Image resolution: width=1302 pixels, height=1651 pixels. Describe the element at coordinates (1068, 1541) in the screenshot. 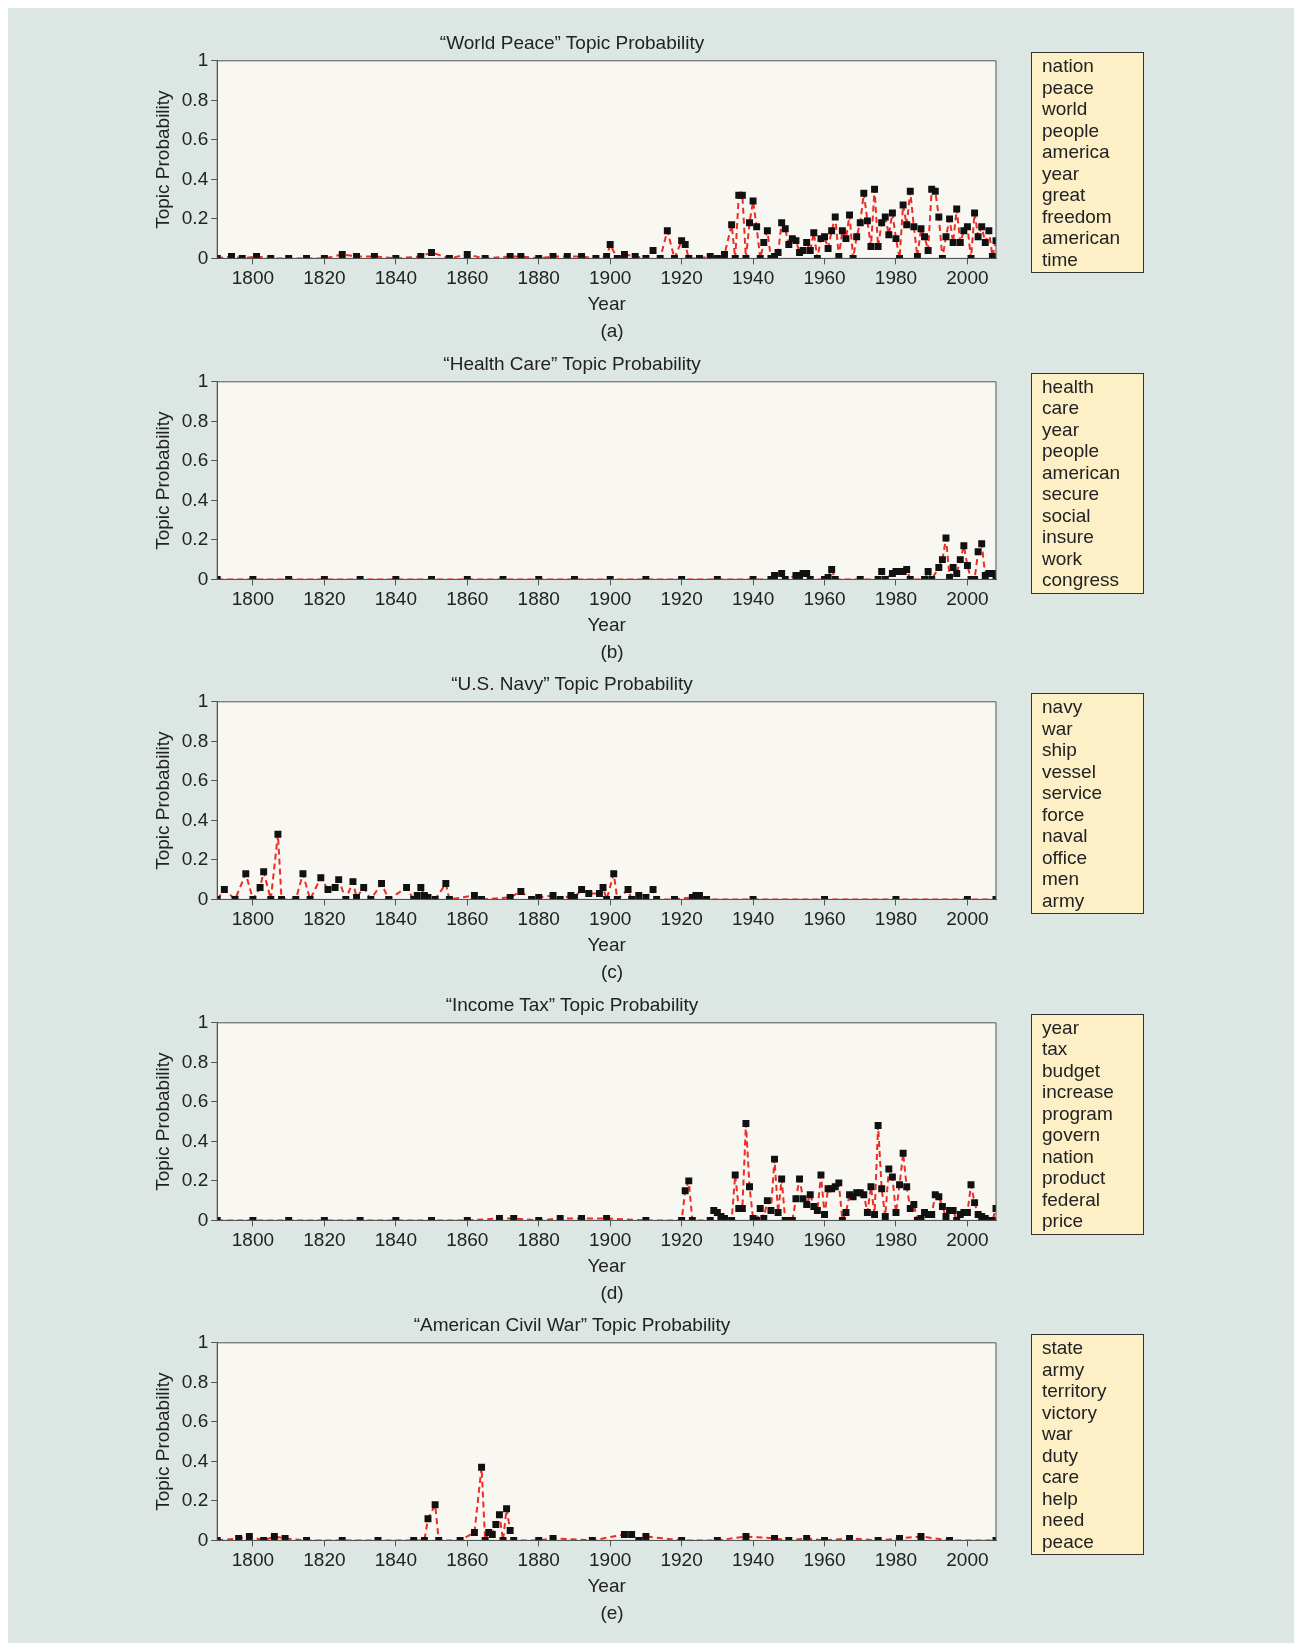

I see `text: peace` at that location.